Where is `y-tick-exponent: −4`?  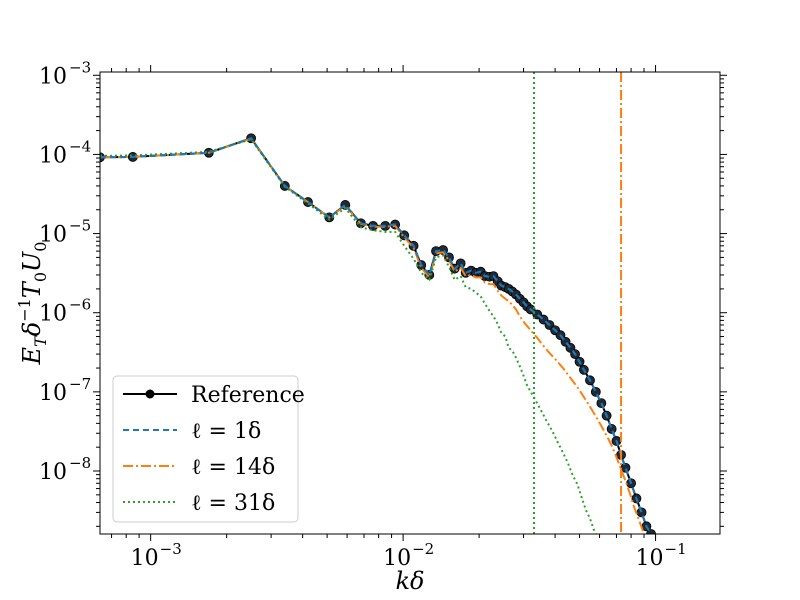 y-tick-exponent: −4 is located at coordinates (80, 146).